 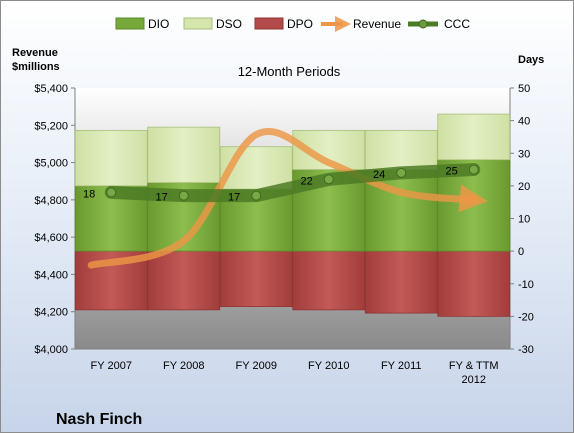 What do you see at coordinates (256, 366) in the screenshot?
I see `x-category-label: FY 2009` at bounding box center [256, 366].